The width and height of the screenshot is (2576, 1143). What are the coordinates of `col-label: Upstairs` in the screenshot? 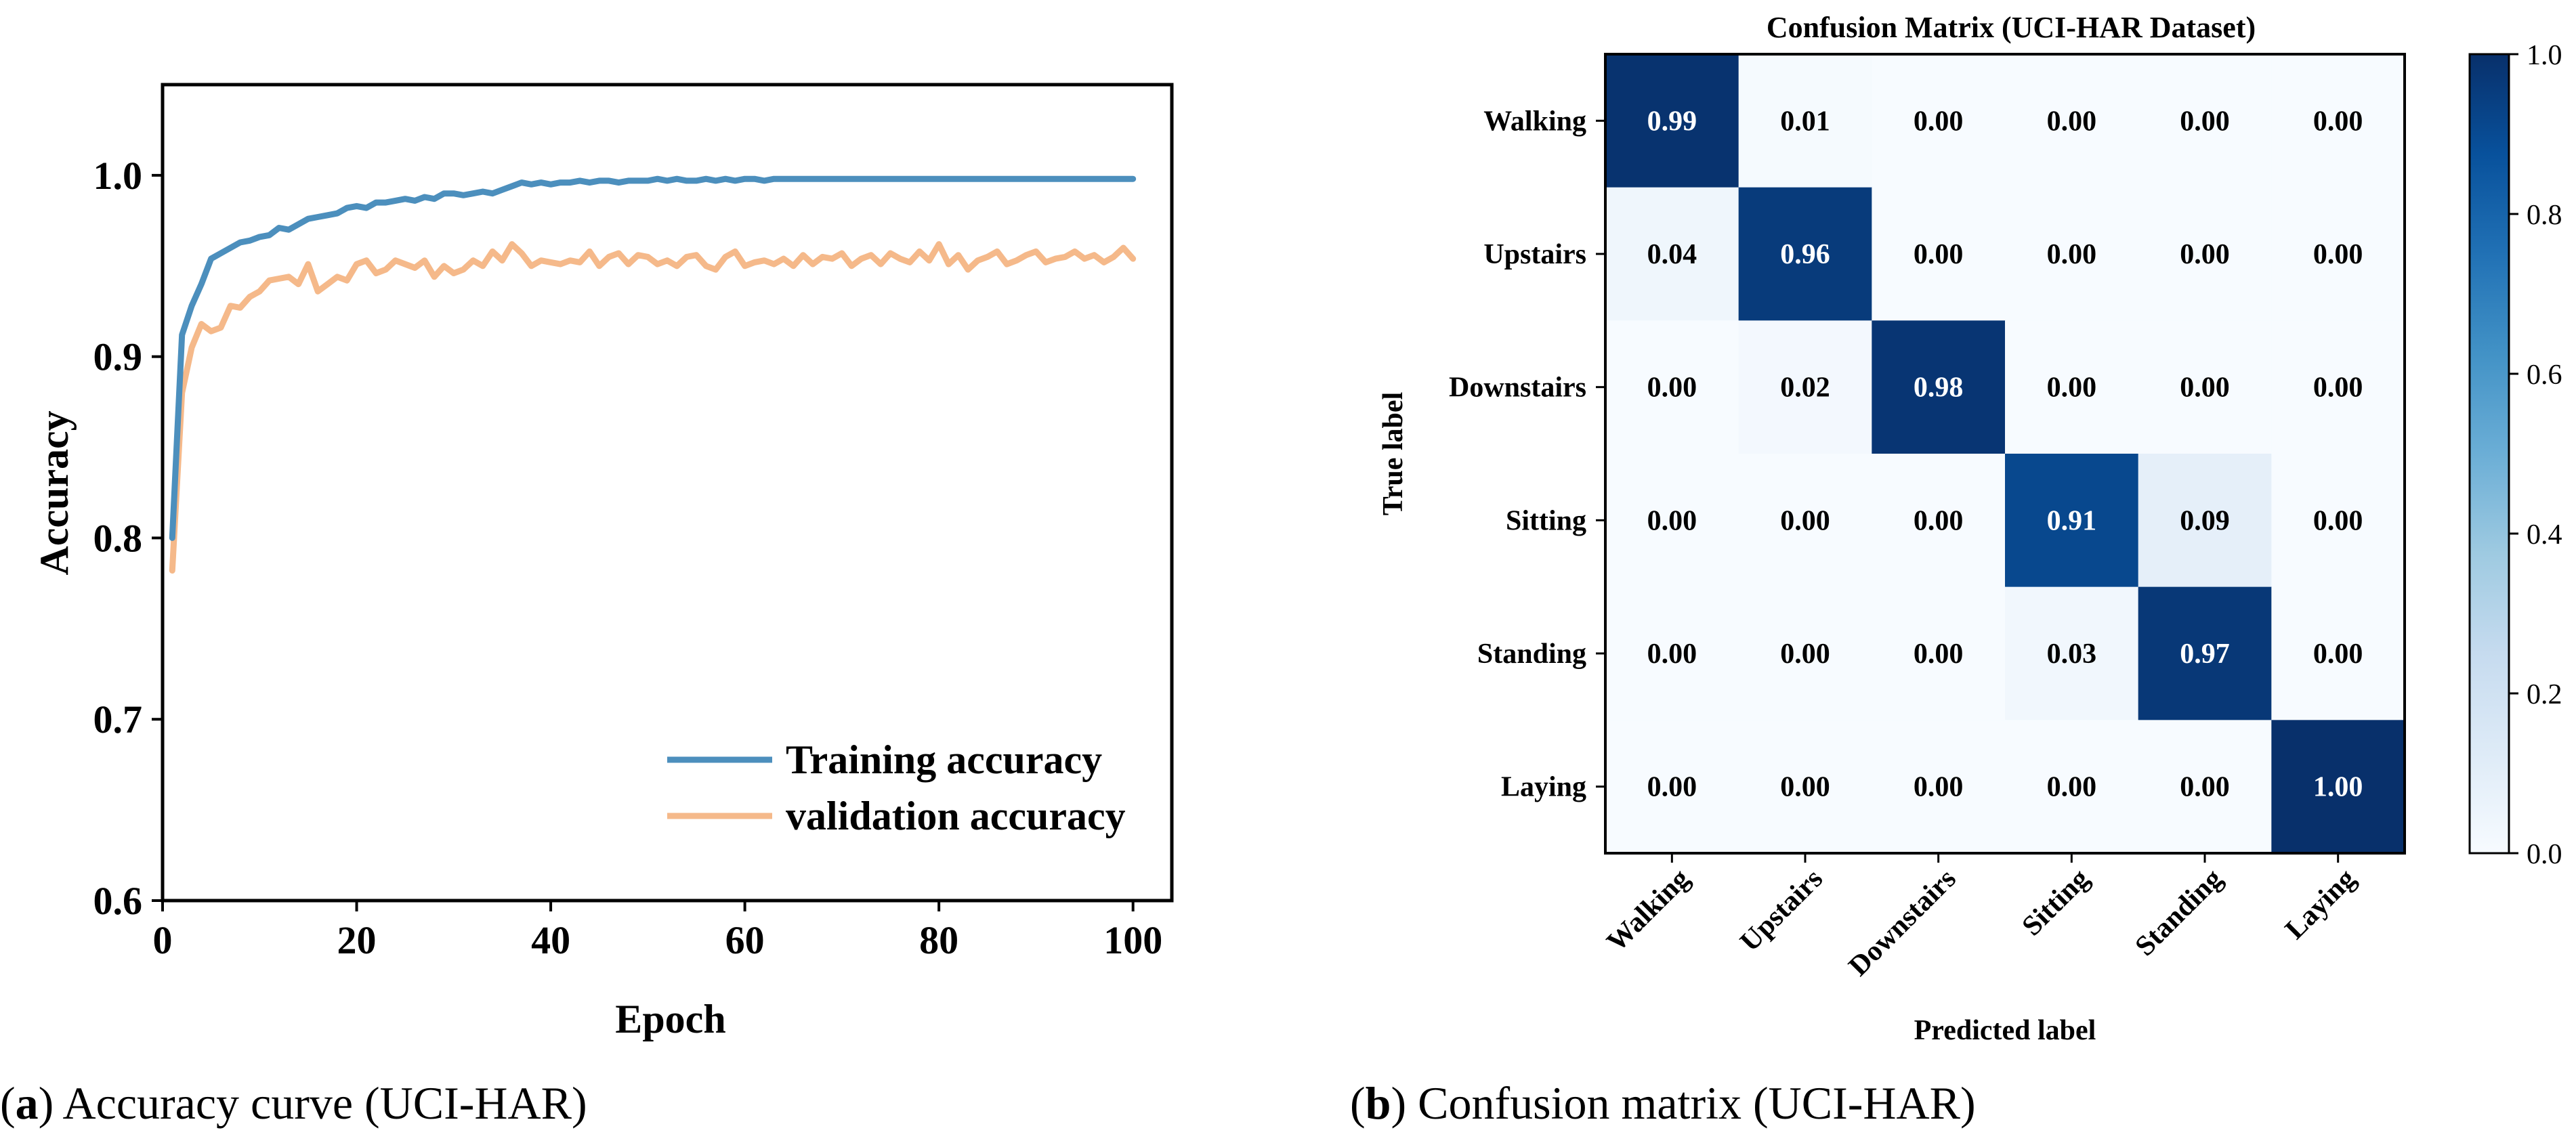 It's located at (1782, 910).